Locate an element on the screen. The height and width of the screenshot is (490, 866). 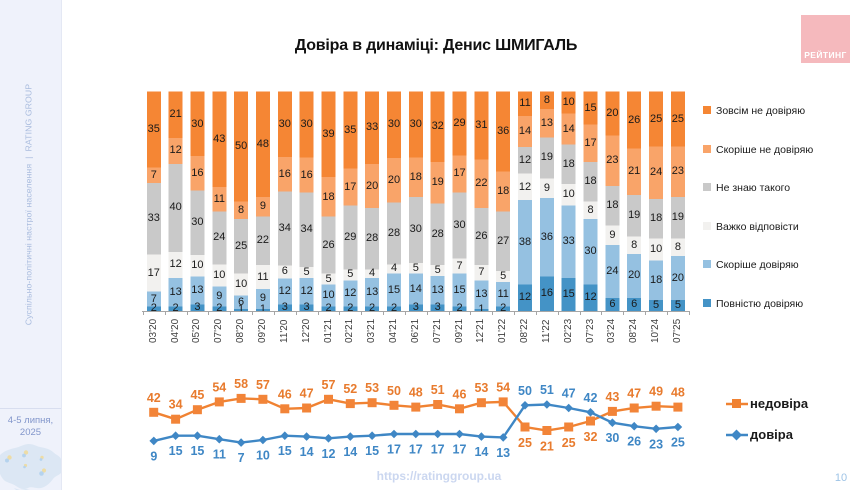
svg-text: 49 is located at coordinates (656, 392).